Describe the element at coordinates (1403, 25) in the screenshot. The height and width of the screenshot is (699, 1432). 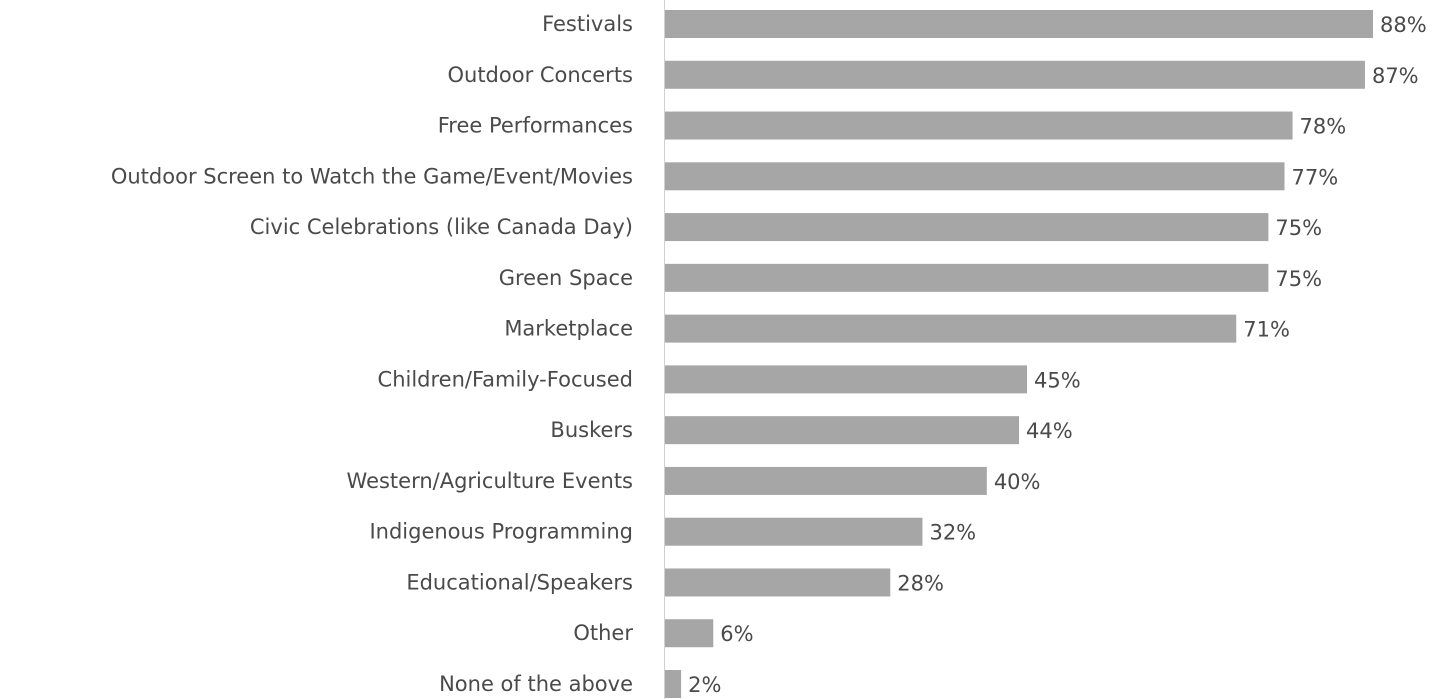
I see `value-label: 88%` at that location.